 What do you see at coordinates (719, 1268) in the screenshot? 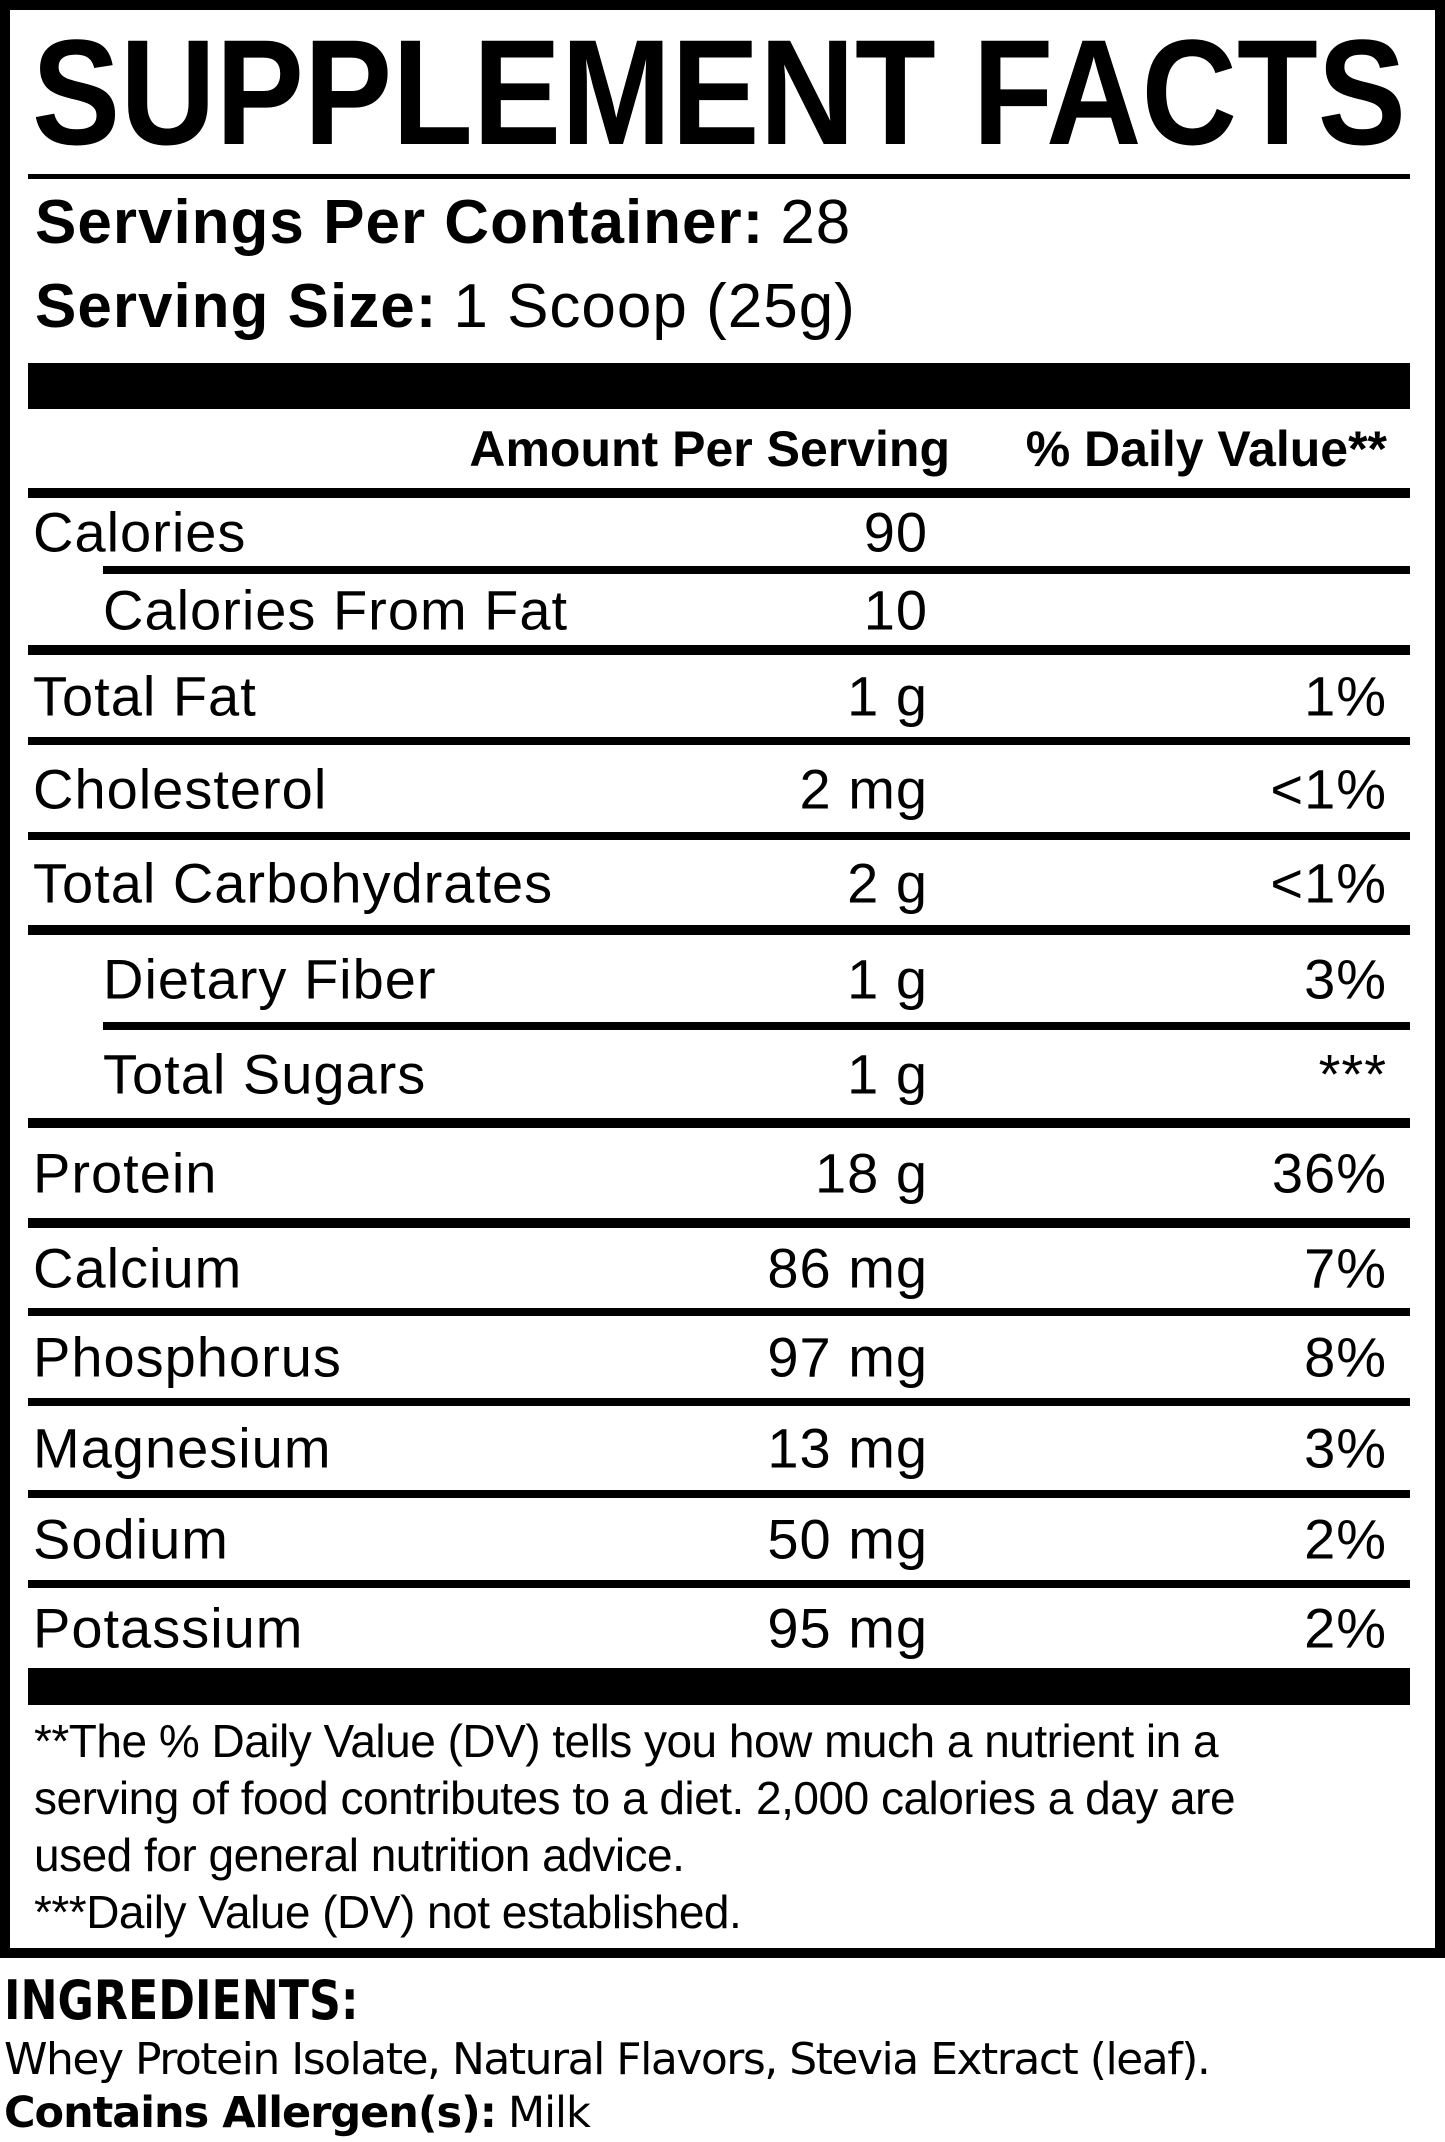
I see `nutrient-row: Calcium 86 mg 7%` at bounding box center [719, 1268].